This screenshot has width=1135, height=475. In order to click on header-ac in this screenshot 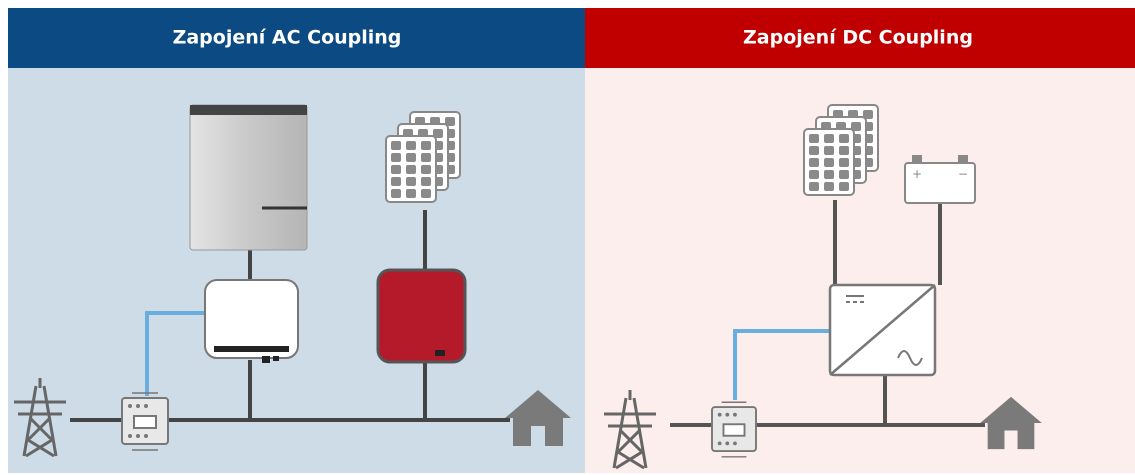, I will do `click(296, 38)`.